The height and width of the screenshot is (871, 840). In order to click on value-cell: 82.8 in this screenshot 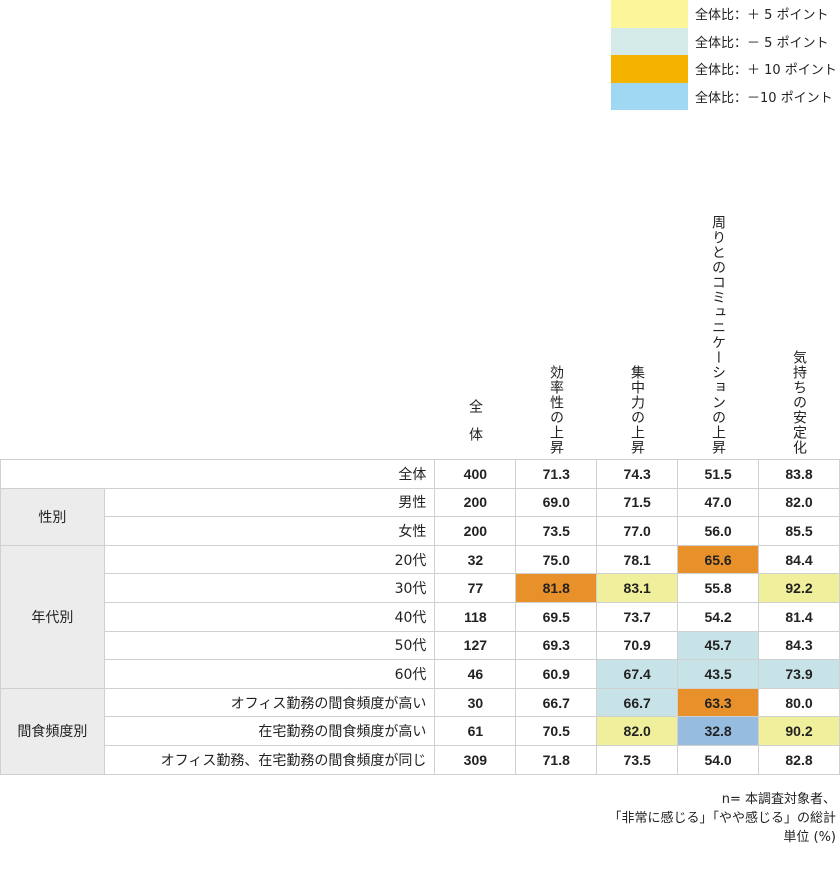, I will do `click(799, 759)`.